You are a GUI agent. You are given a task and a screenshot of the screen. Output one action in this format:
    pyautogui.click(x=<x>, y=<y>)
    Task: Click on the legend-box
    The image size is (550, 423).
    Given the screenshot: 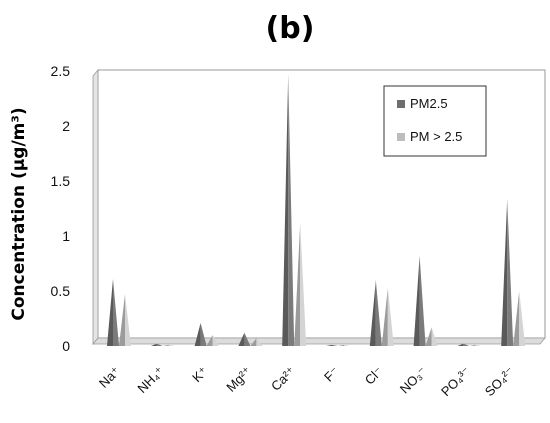 What is the action you would take?
    pyautogui.click(x=435, y=121)
    